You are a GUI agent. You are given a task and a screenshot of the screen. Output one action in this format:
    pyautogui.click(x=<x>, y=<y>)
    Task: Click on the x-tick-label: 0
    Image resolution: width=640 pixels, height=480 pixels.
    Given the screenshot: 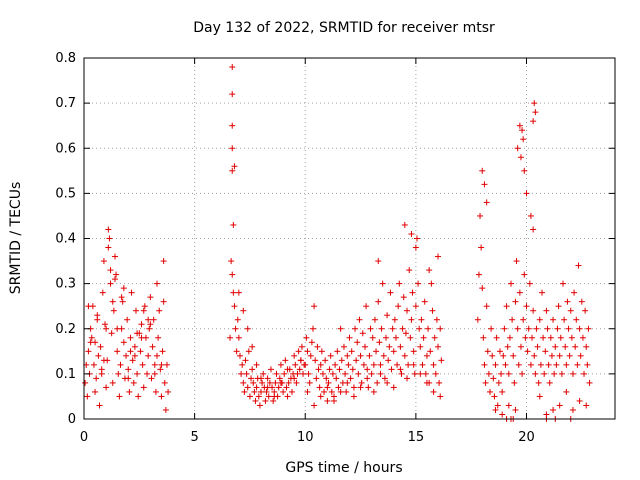 What is the action you would take?
    pyautogui.click(x=84, y=437)
    